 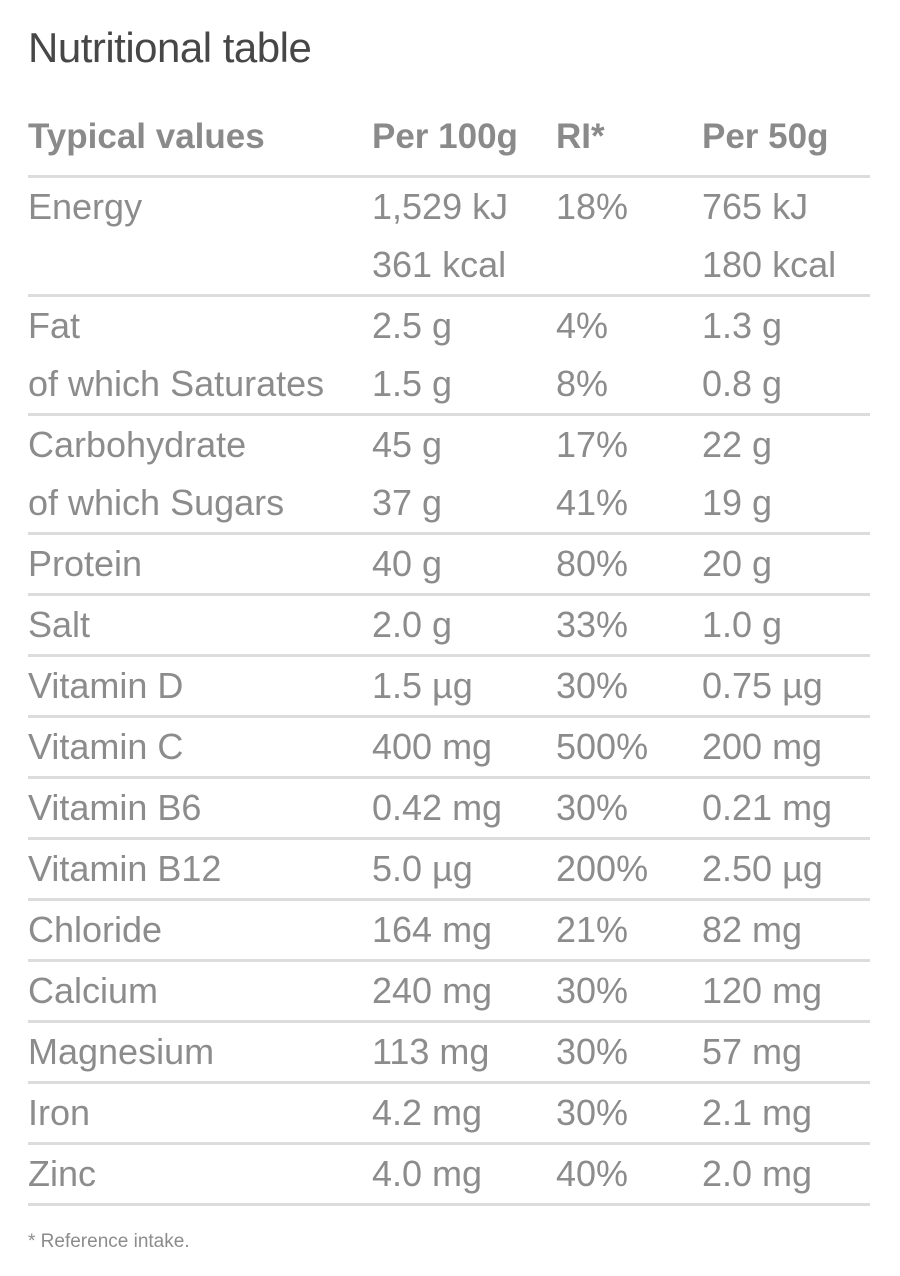 What do you see at coordinates (592, 502) in the screenshot?
I see `value-ri: 41%` at bounding box center [592, 502].